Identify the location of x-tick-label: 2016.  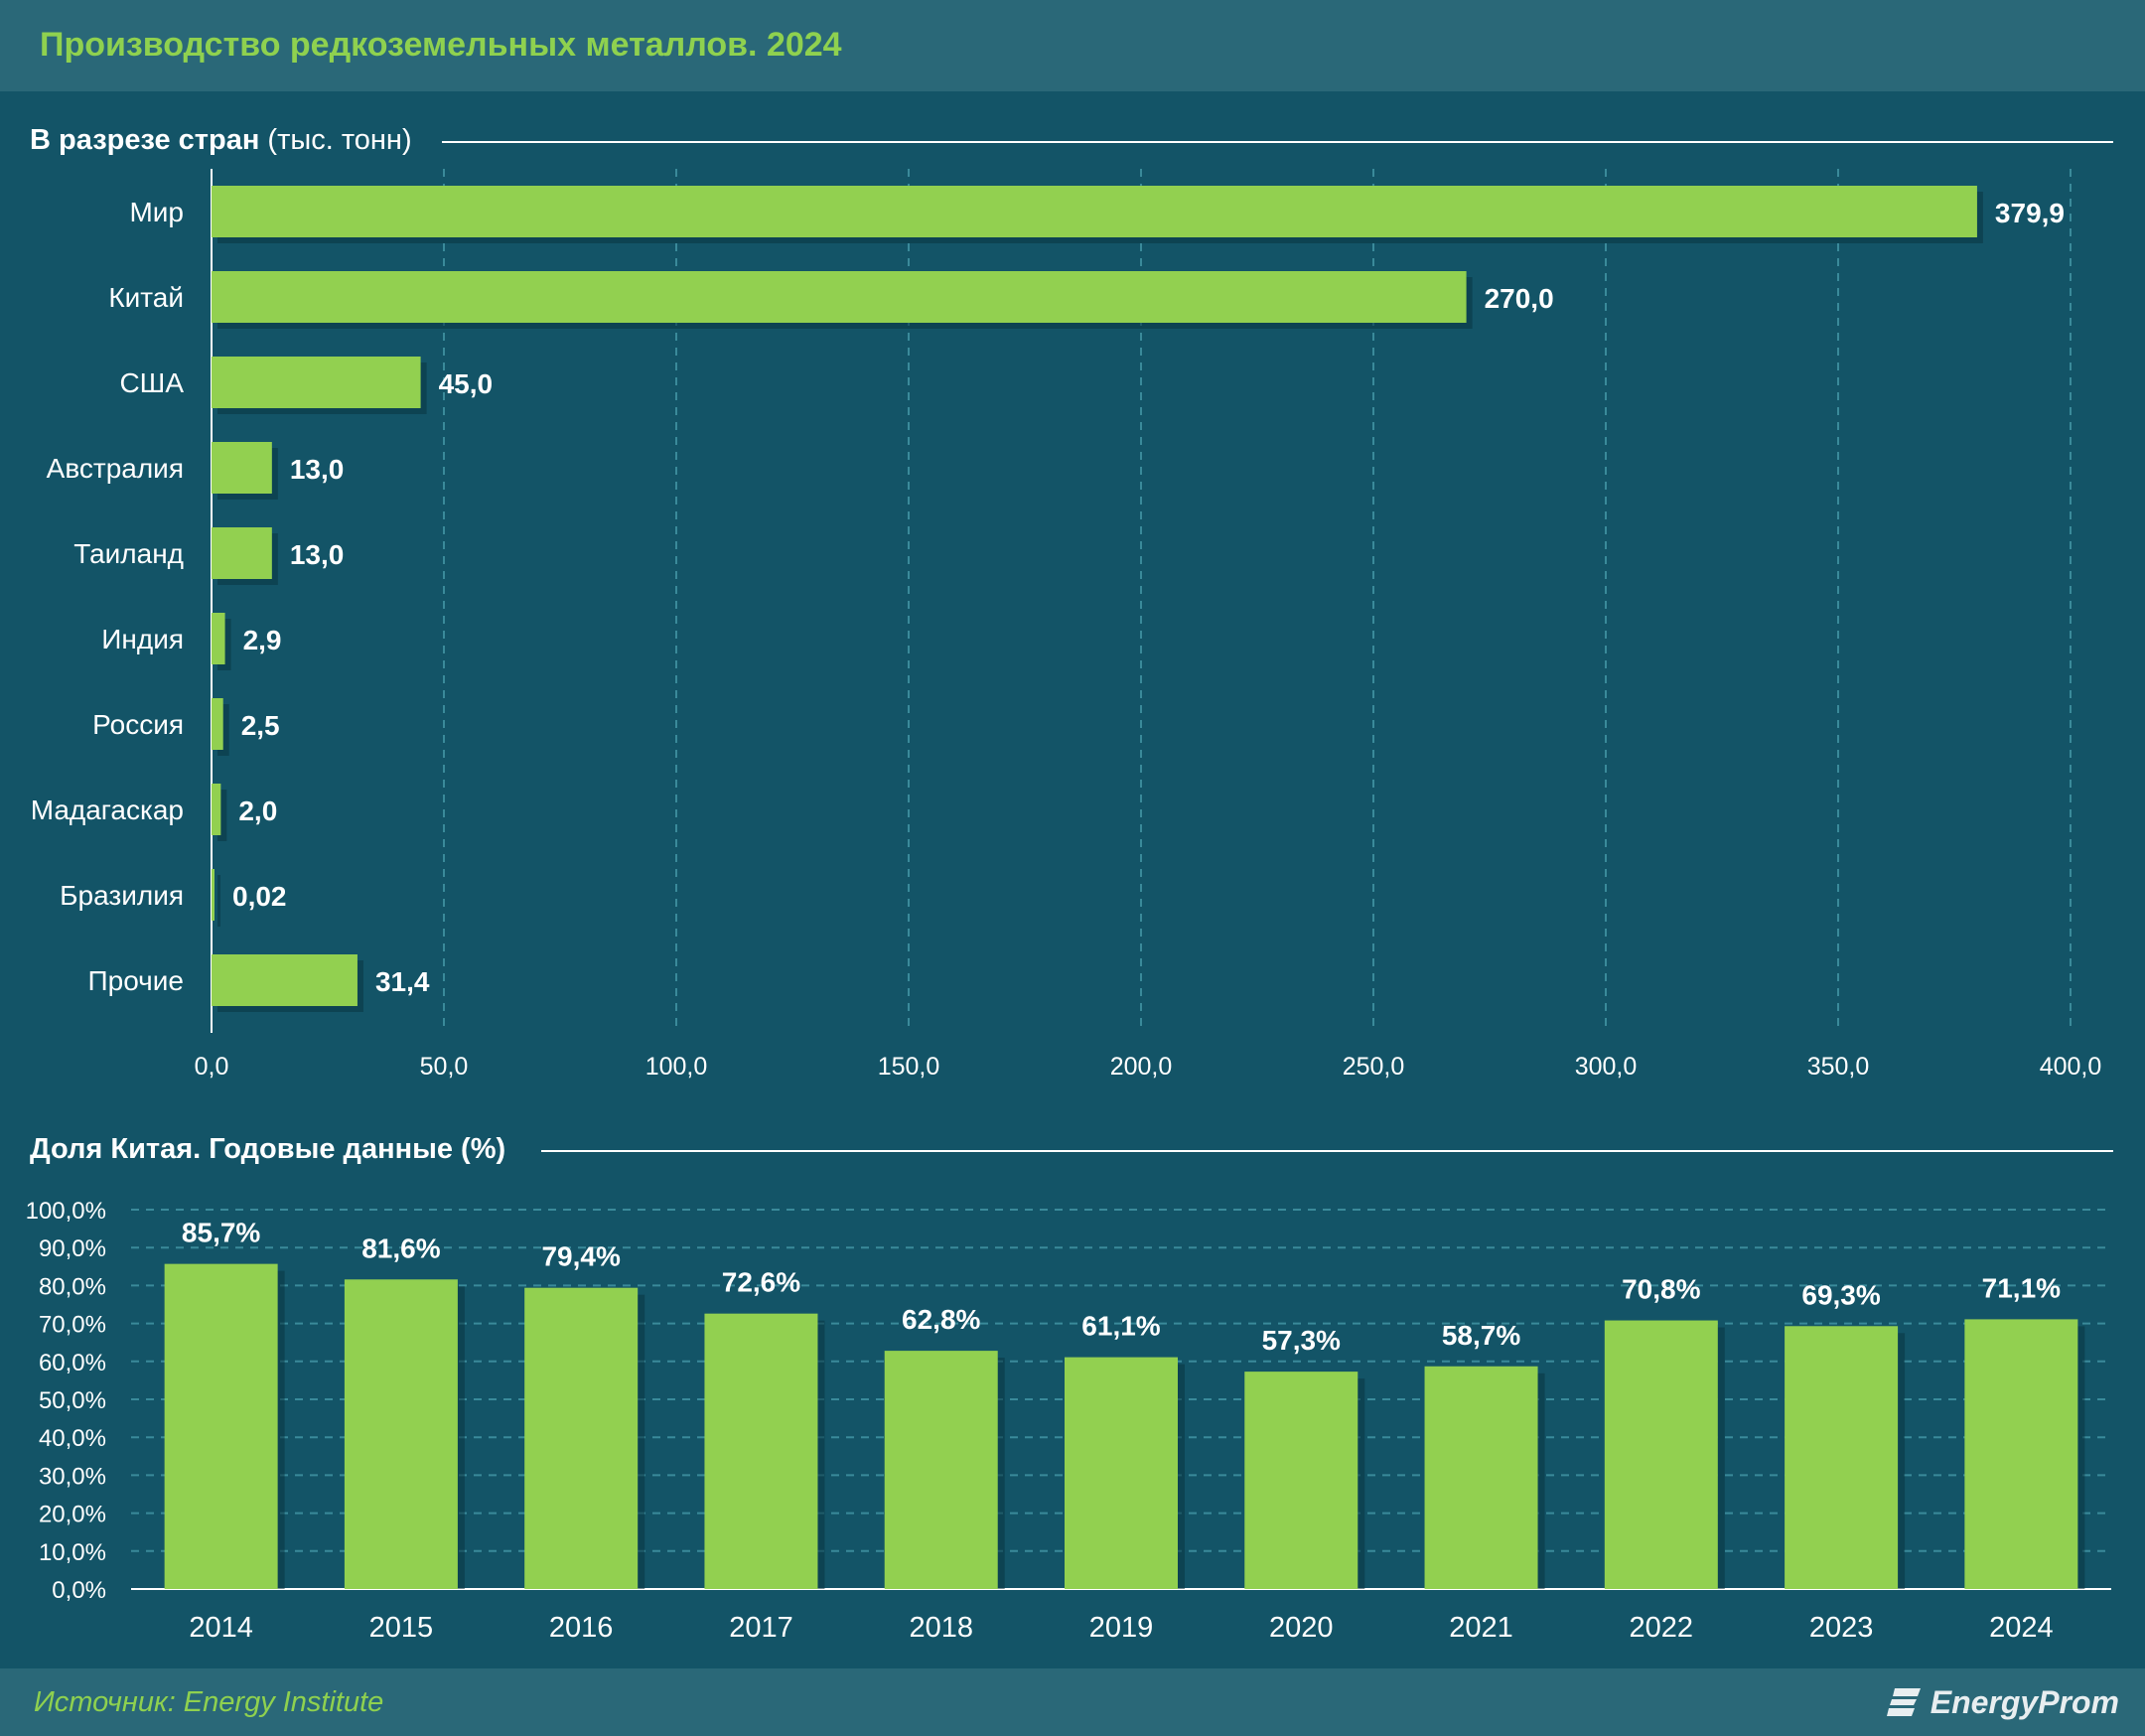
(581, 1628).